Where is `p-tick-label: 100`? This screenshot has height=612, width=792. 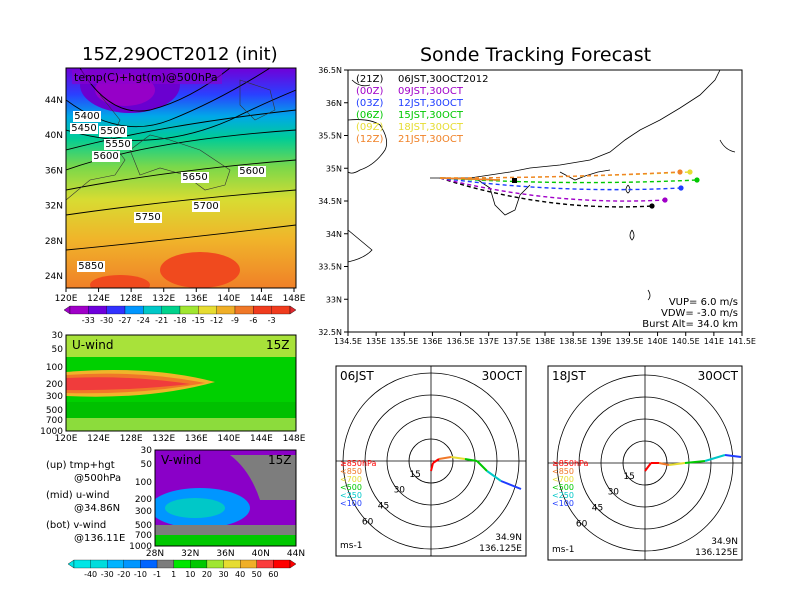 p-tick-label: 100 is located at coordinates (54, 368).